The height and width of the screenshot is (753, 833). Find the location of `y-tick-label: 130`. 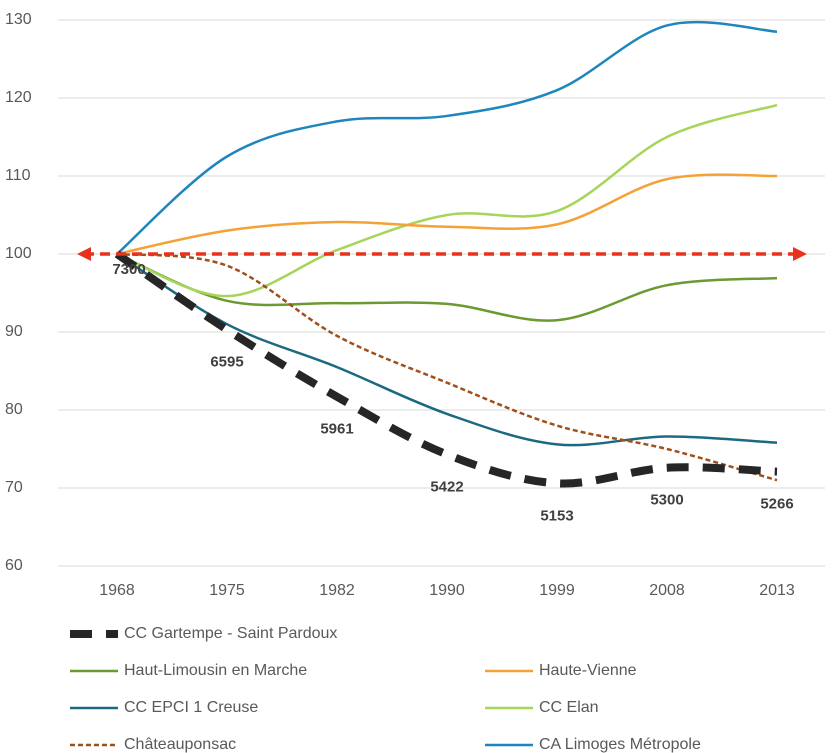

y-tick-label: 130 is located at coordinates (18, 19).